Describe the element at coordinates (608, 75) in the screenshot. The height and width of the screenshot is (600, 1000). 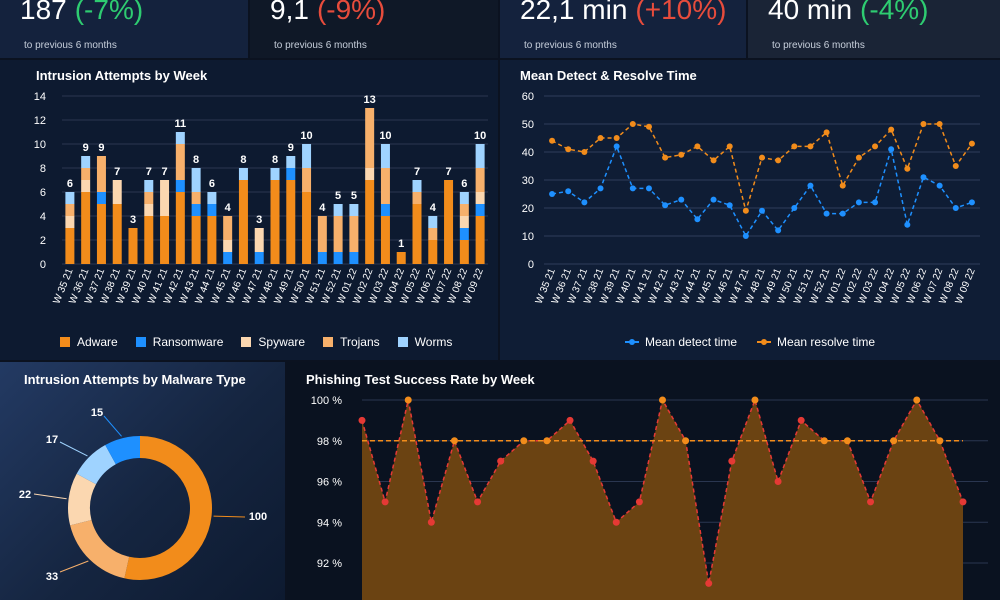
I see `panel-title: Mean Detect & Resolve Time` at that location.